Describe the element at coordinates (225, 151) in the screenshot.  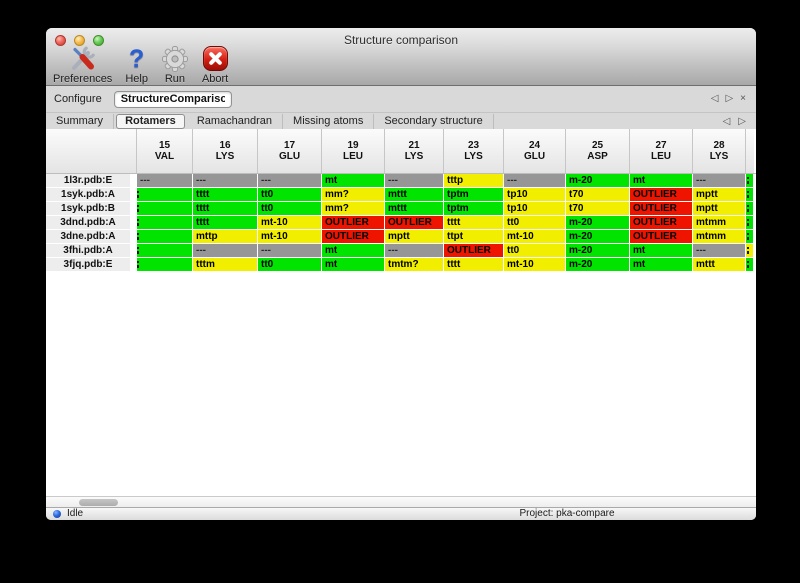
I see `column-header: 16 LYS` at that location.